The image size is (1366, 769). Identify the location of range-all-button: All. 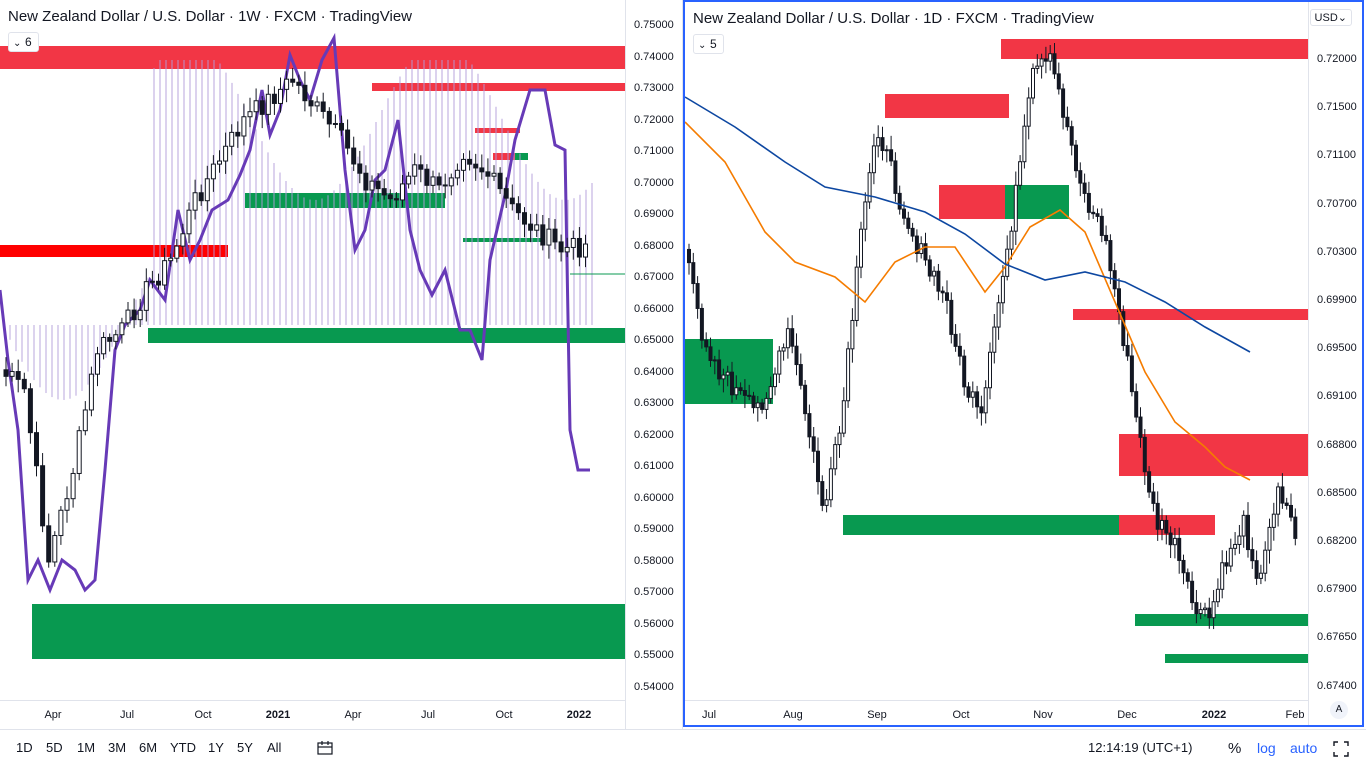
(274, 747).